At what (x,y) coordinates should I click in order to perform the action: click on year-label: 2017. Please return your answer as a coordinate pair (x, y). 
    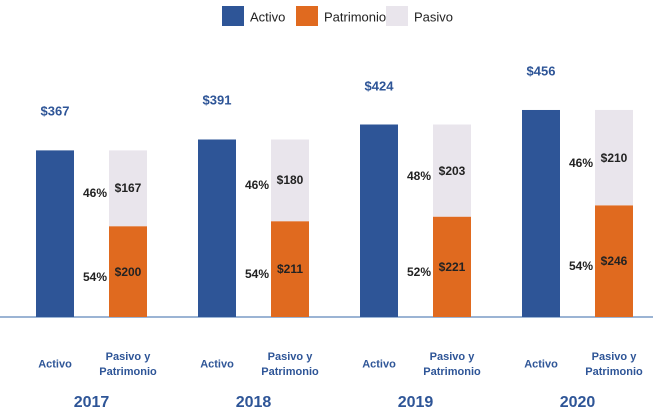
    Looking at the image, I should click on (91, 402).